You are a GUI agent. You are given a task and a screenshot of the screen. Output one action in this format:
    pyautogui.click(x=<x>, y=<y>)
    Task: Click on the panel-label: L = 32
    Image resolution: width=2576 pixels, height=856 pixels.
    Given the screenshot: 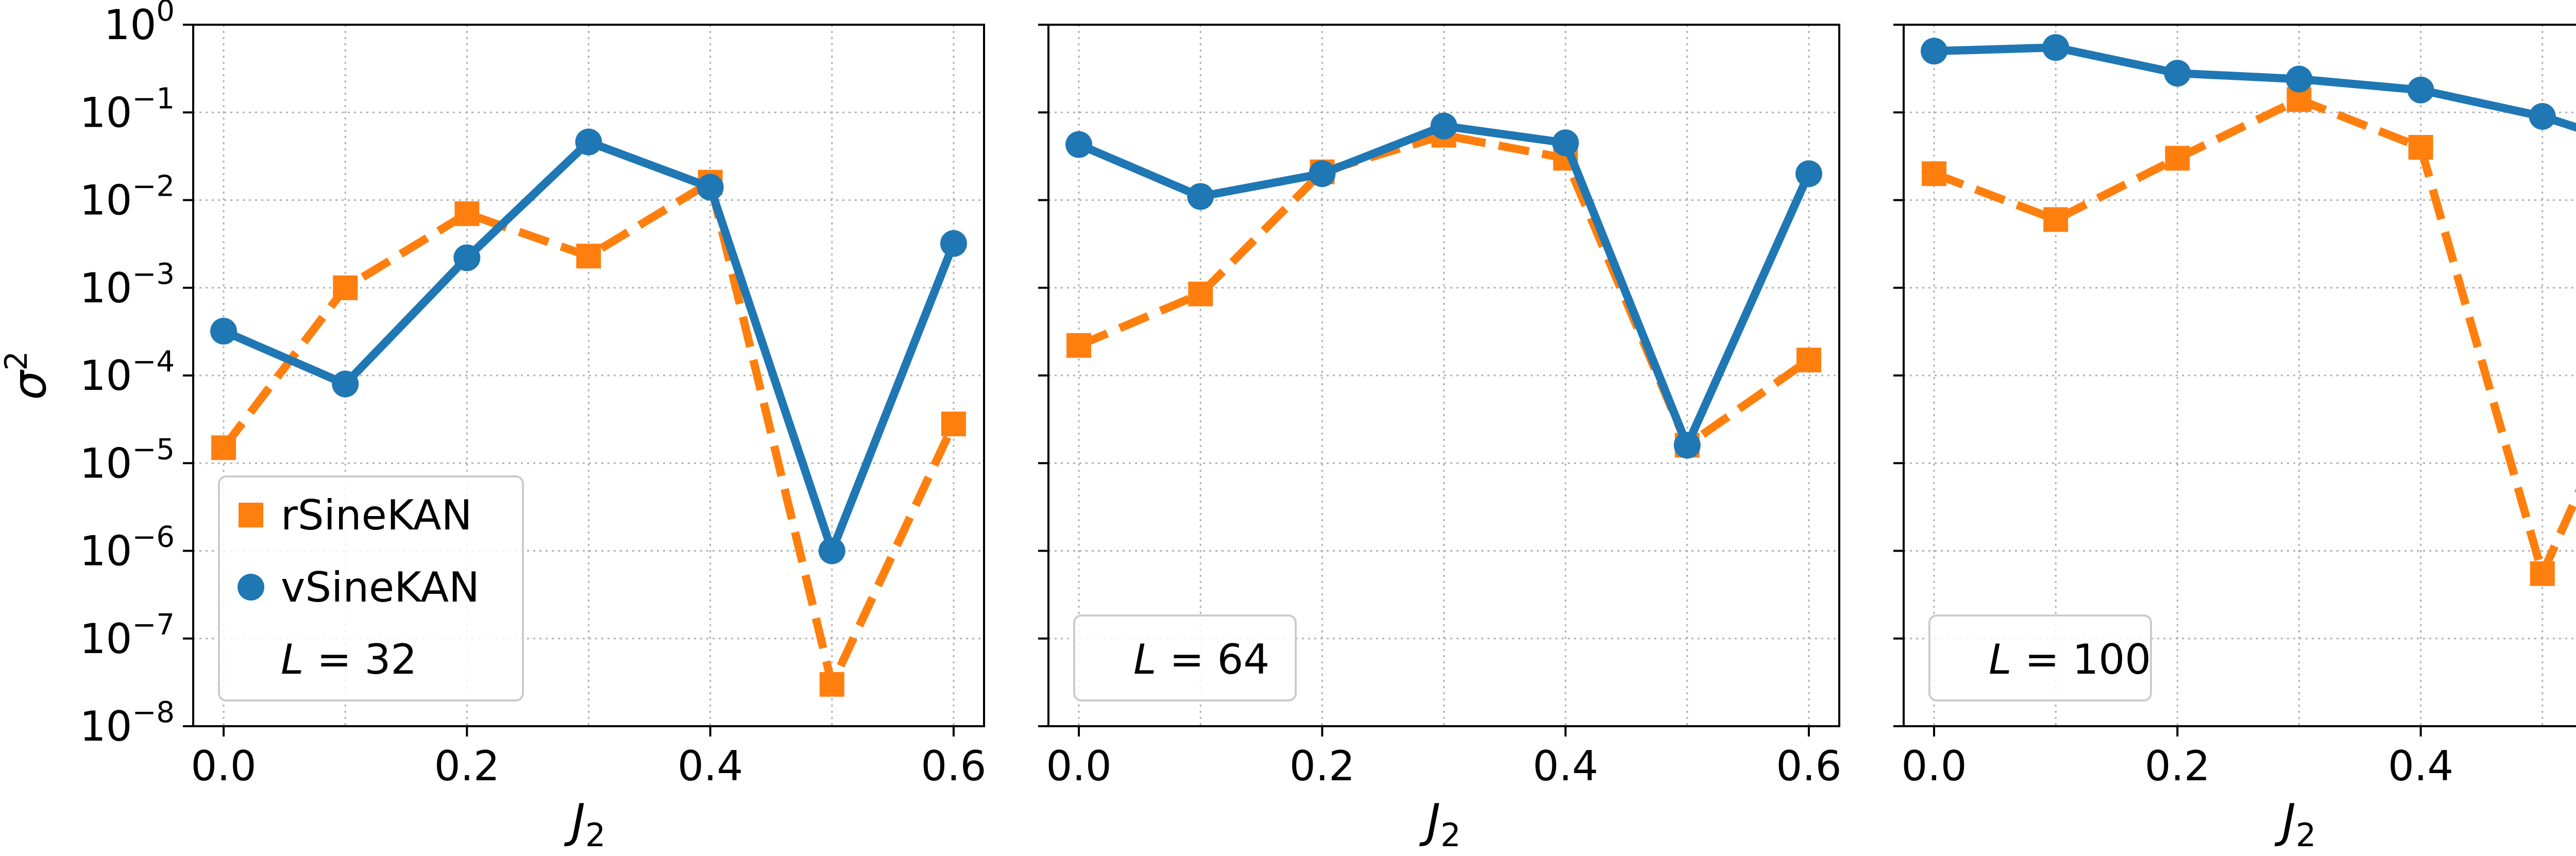 What is the action you would take?
    pyautogui.click(x=349, y=659)
    